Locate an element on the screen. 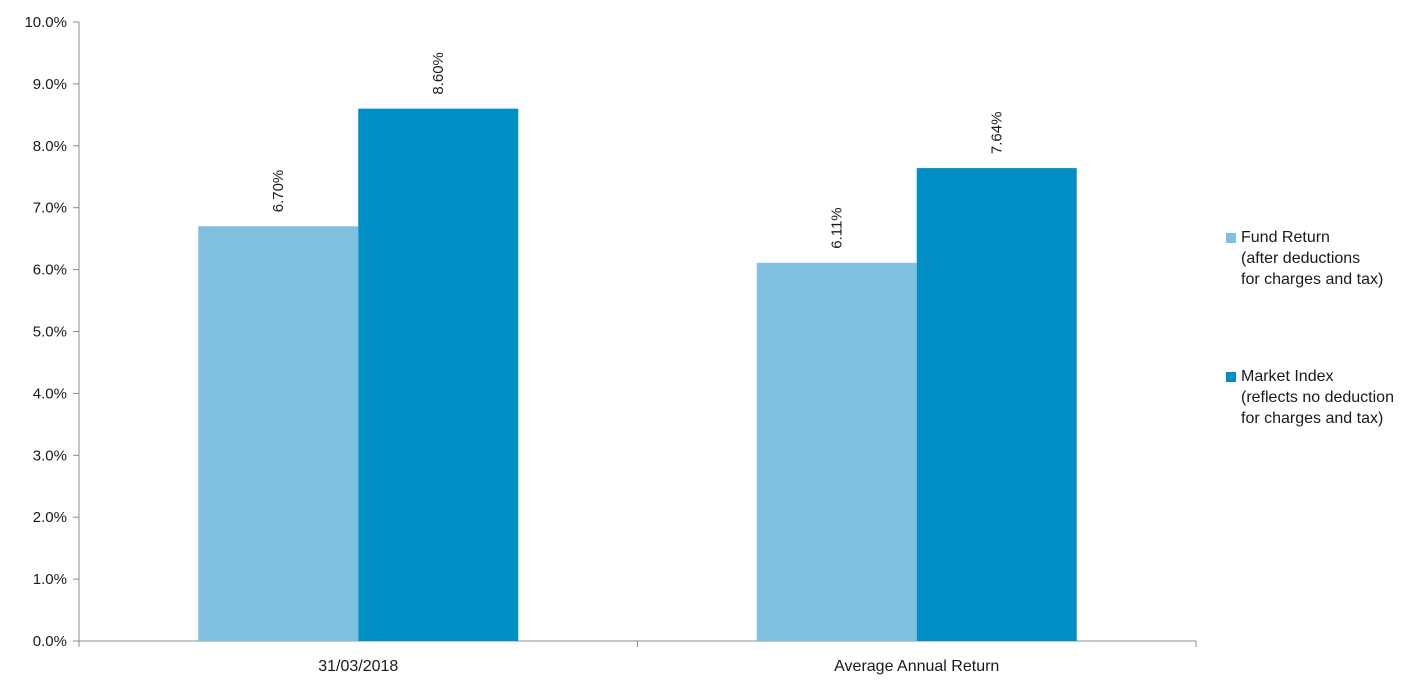 The width and height of the screenshot is (1418, 680). y-tick-label: 4.0% is located at coordinates (50, 393).